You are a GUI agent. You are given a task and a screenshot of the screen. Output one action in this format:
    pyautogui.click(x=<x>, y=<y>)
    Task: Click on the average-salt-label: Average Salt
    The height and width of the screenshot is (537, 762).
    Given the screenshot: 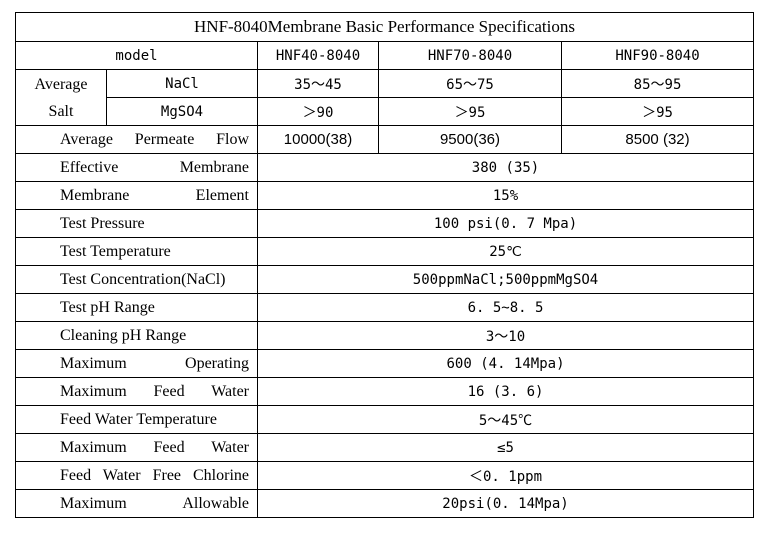 What is the action you would take?
    pyautogui.click(x=61, y=97)
    